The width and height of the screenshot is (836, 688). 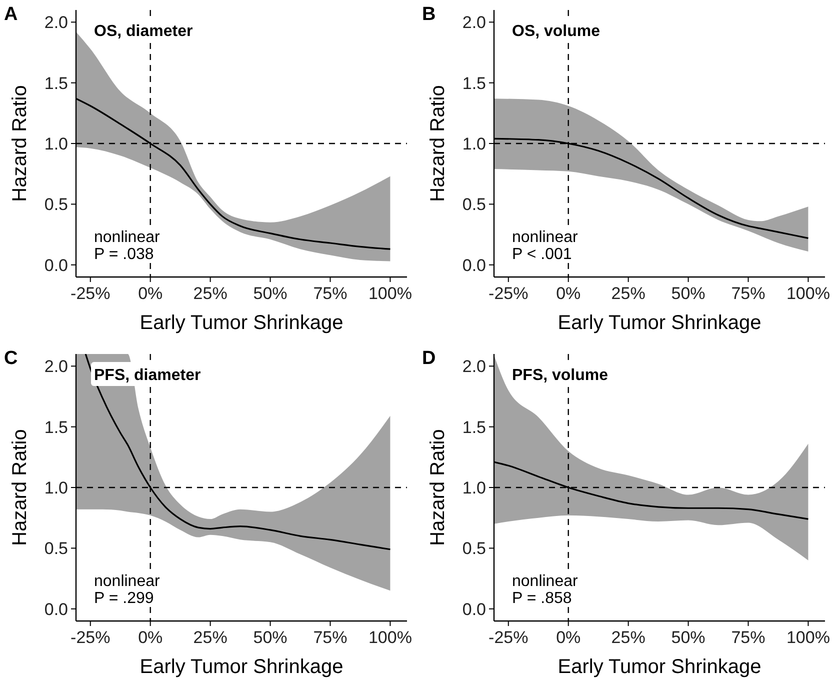 What do you see at coordinates (147, 375) in the screenshot?
I see `text: PFS, diameter` at bounding box center [147, 375].